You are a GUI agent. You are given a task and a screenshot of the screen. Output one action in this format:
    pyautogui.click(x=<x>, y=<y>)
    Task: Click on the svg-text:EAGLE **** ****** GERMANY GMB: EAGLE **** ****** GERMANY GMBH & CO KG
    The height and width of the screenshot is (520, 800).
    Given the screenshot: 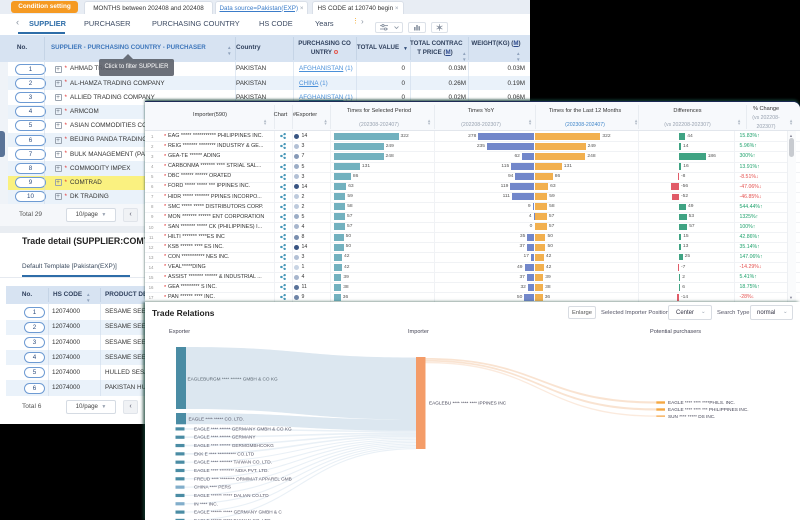 What is the action you would take?
    pyautogui.click(x=243, y=428)
    